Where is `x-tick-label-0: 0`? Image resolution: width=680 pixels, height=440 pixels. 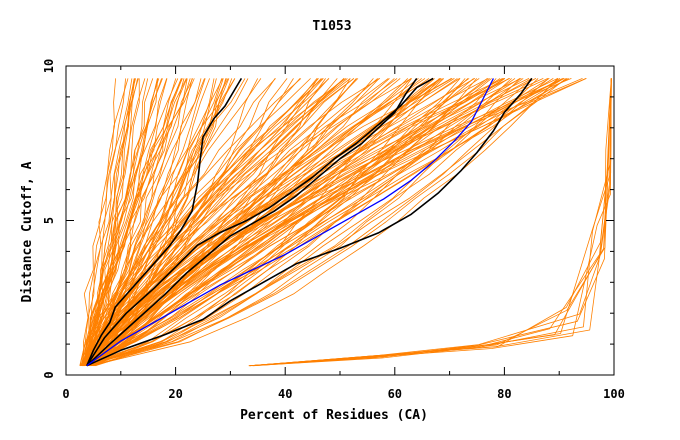
x-tick-label-0: 0 is located at coordinates (65, 394).